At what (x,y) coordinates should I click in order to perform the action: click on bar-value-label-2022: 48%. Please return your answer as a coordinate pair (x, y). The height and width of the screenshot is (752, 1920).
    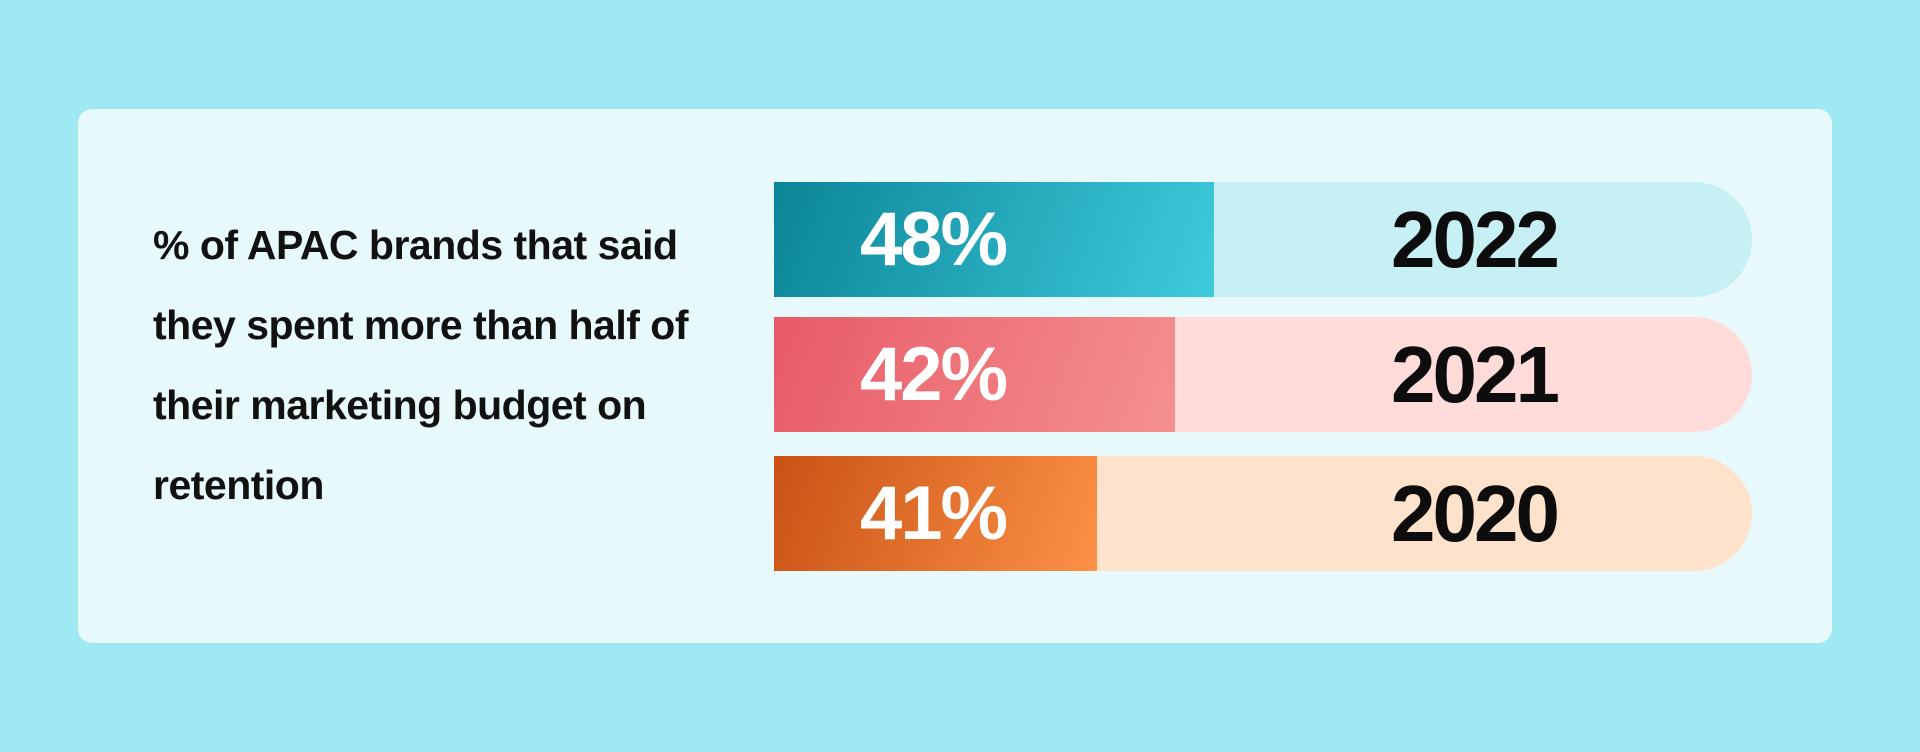
    Looking at the image, I should click on (934, 239).